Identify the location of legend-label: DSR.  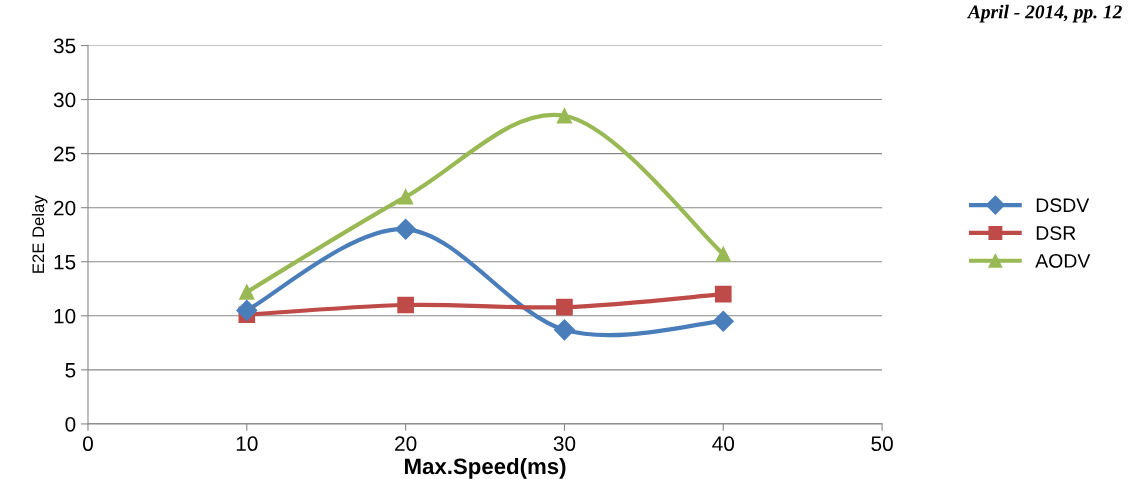
(1056, 233).